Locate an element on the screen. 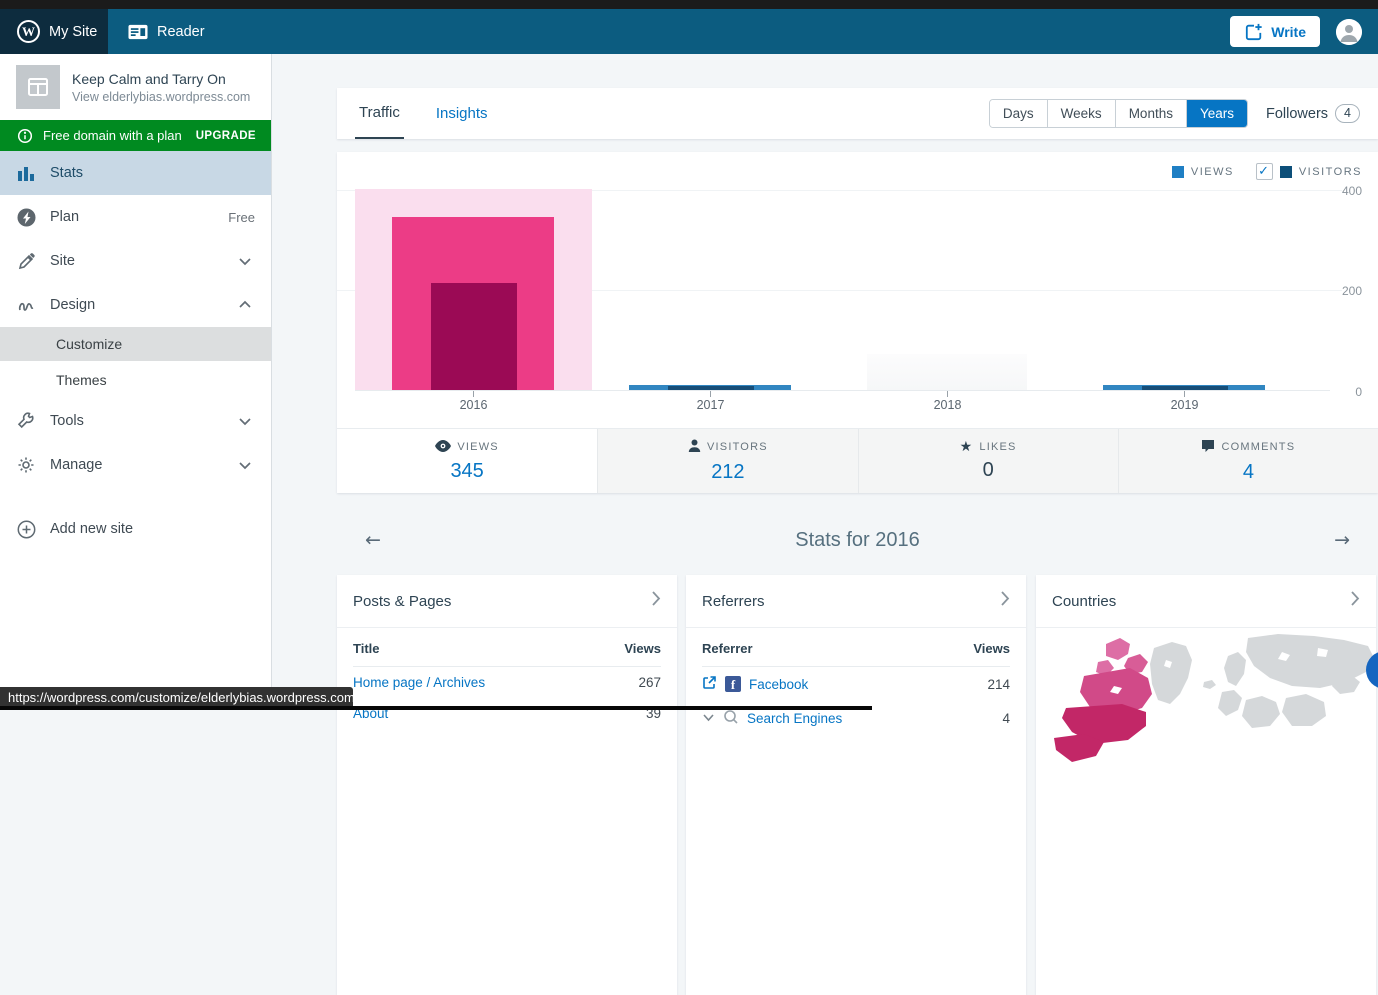 Image resolution: width=1378 pixels, height=995 pixels. plan-badge: Free is located at coordinates (241, 217).